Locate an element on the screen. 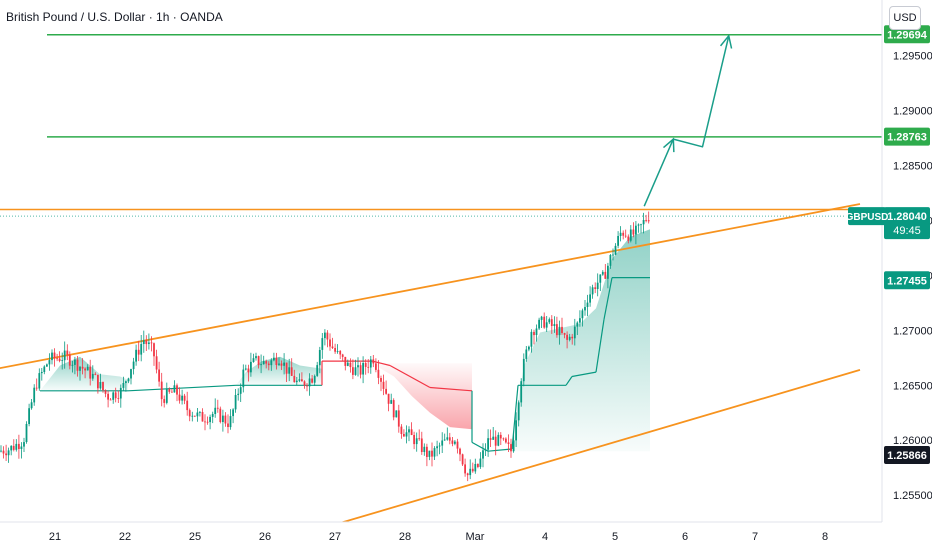  y-tick-label: 1.28500 is located at coordinates (912, 167).